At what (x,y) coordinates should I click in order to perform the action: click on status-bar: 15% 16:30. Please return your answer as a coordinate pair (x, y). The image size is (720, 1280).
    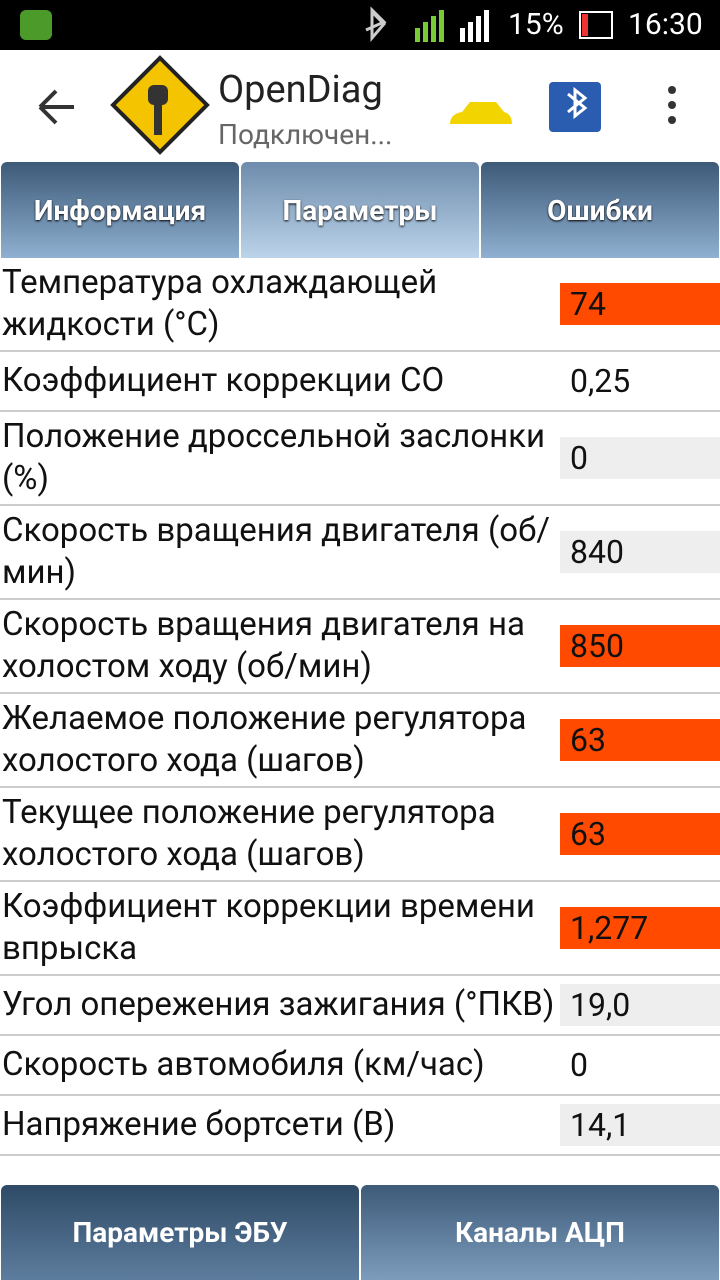
    Looking at the image, I should click on (360, 25).